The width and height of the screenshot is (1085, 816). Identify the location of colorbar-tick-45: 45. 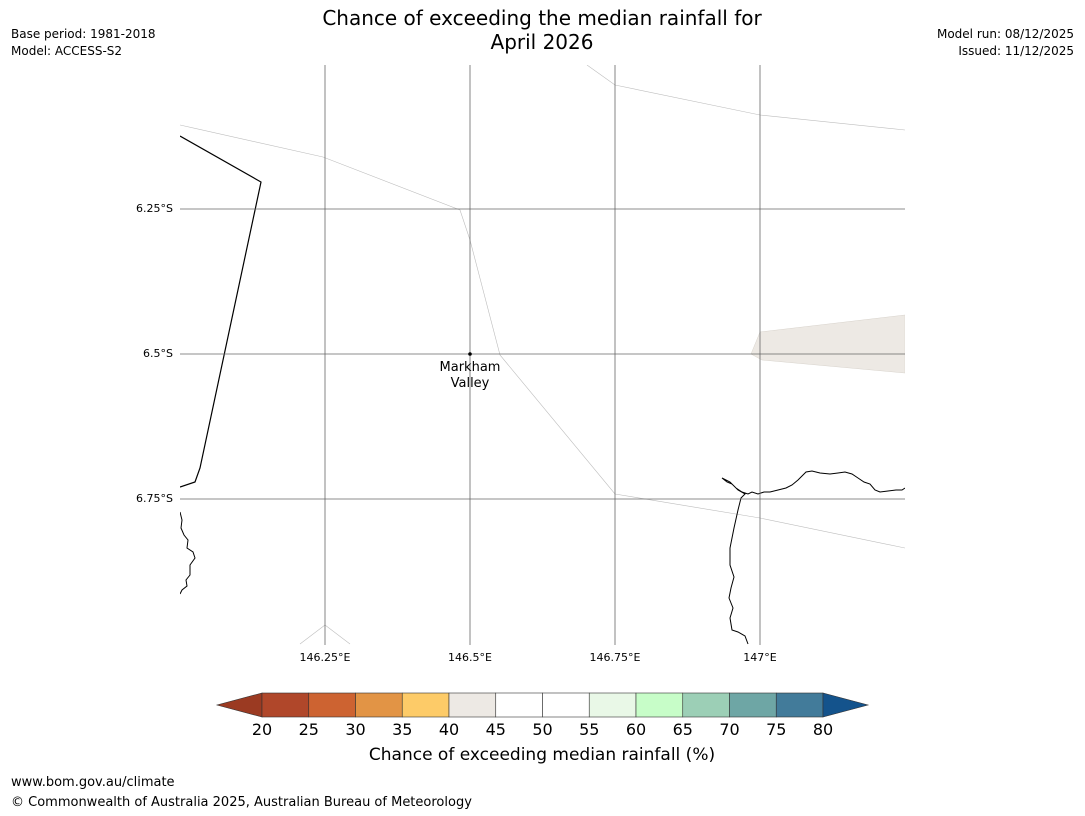
(495, 729).